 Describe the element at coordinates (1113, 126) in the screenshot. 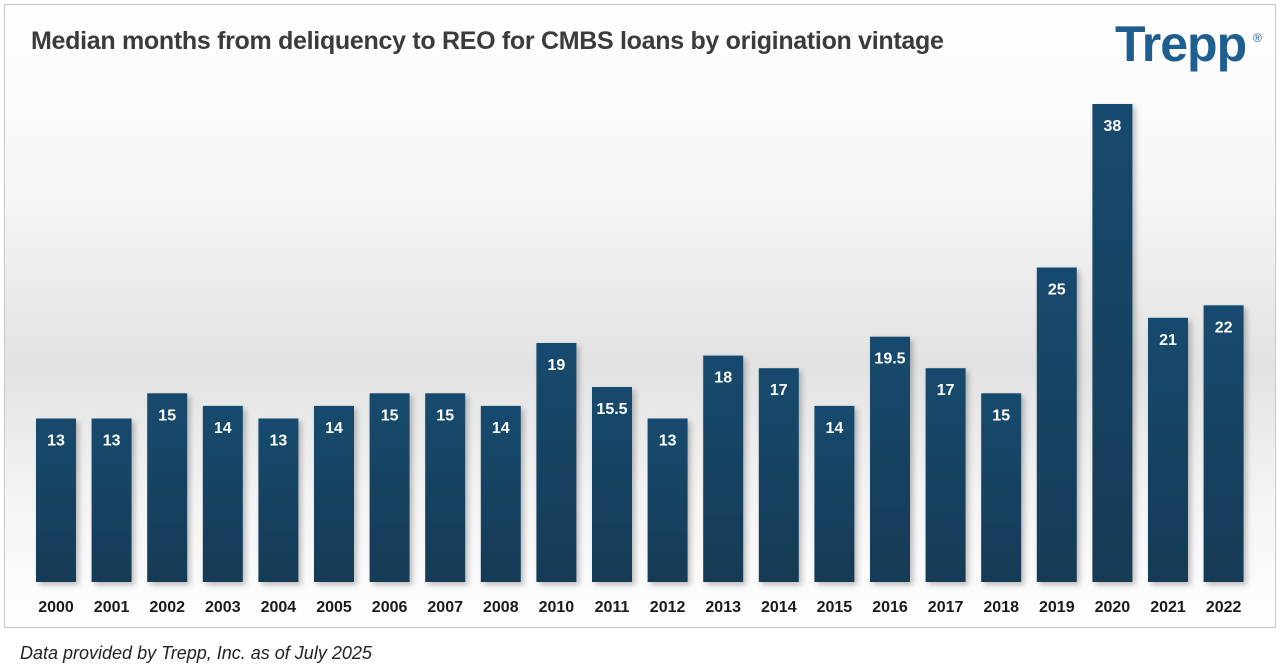

I see `value-label-2020: 38` at that location.